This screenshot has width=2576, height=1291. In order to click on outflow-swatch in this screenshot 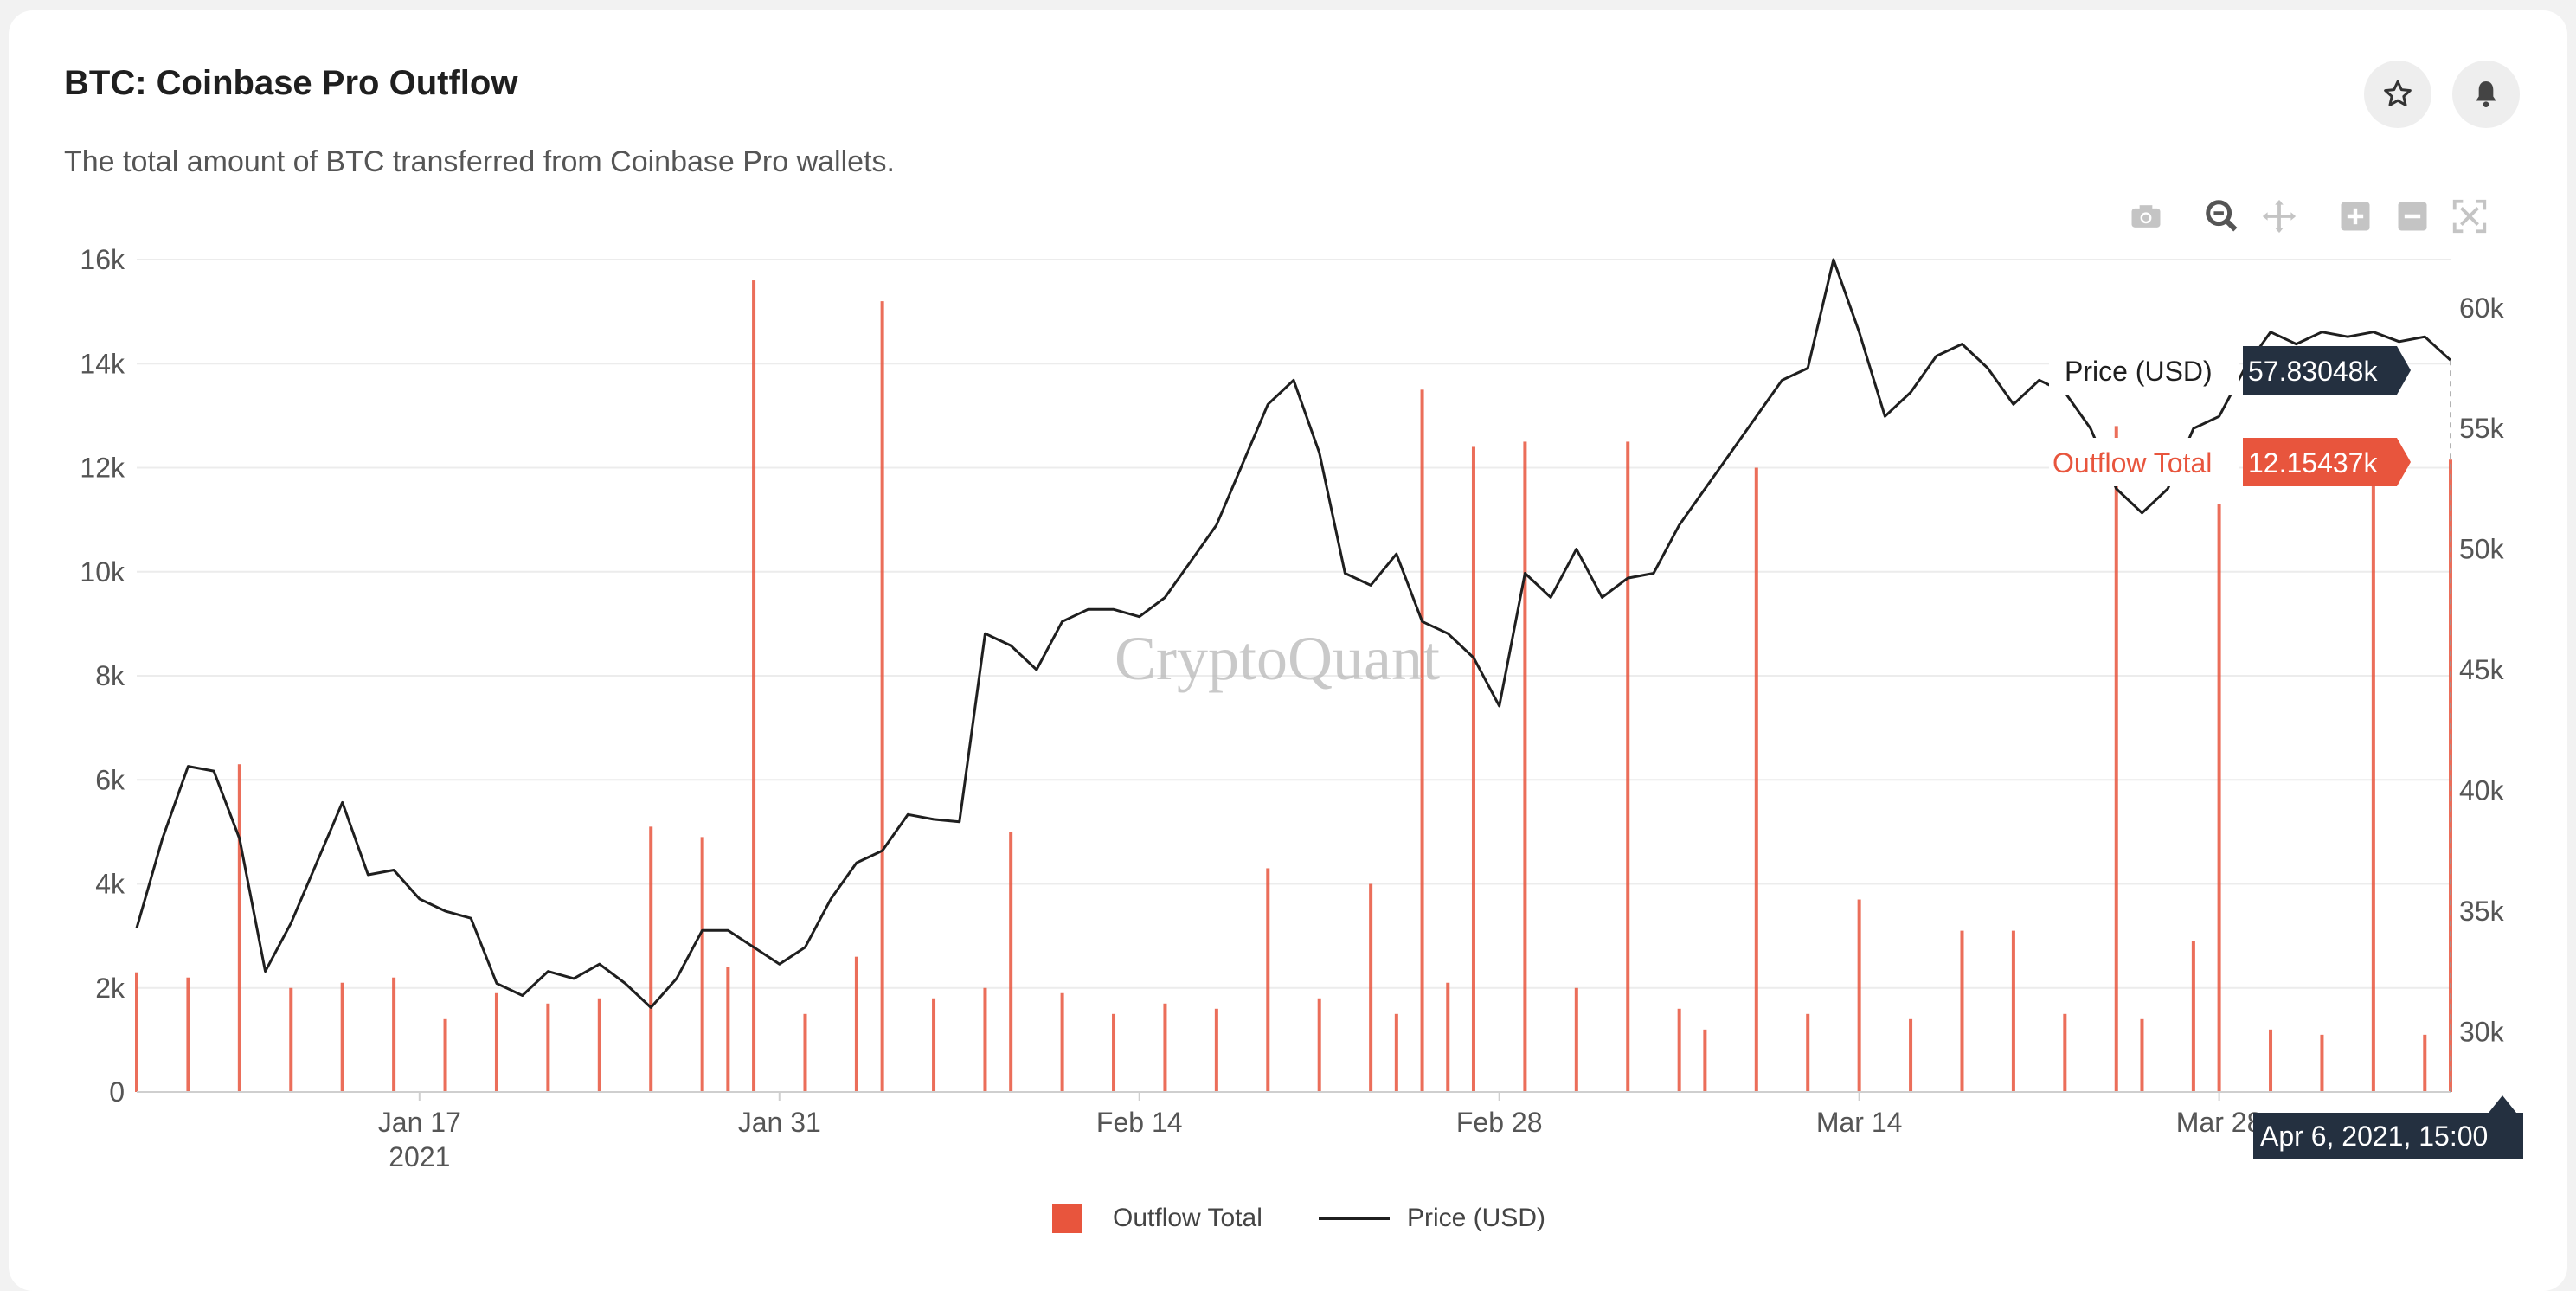, I will do `click(1067, 1218)`.